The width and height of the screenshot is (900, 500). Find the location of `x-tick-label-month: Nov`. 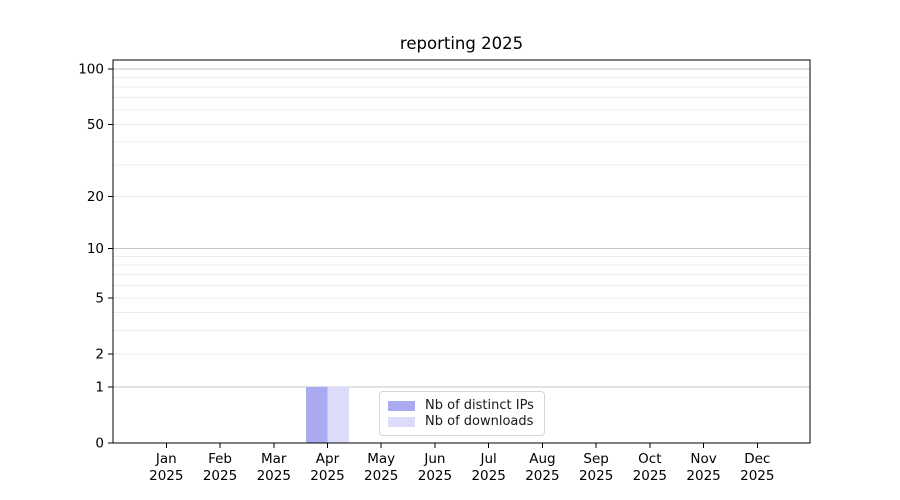

x-tick-label-month: Nov is located at coordinates (703, 459).